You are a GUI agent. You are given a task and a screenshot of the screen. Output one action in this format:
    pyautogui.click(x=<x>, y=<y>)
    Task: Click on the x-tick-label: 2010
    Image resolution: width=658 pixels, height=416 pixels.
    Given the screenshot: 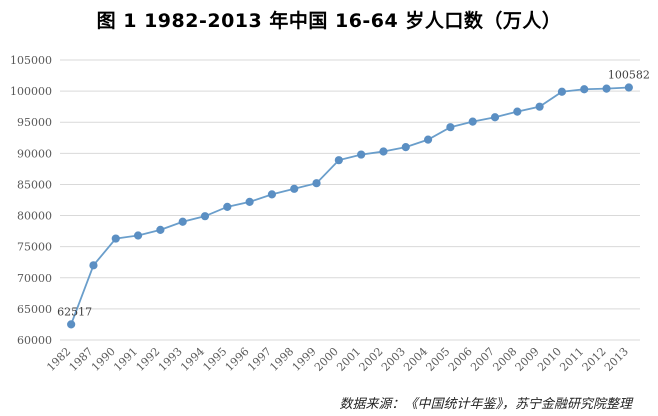 What is the action you would take?
    pyautogui.click(x=549, y=359)
    